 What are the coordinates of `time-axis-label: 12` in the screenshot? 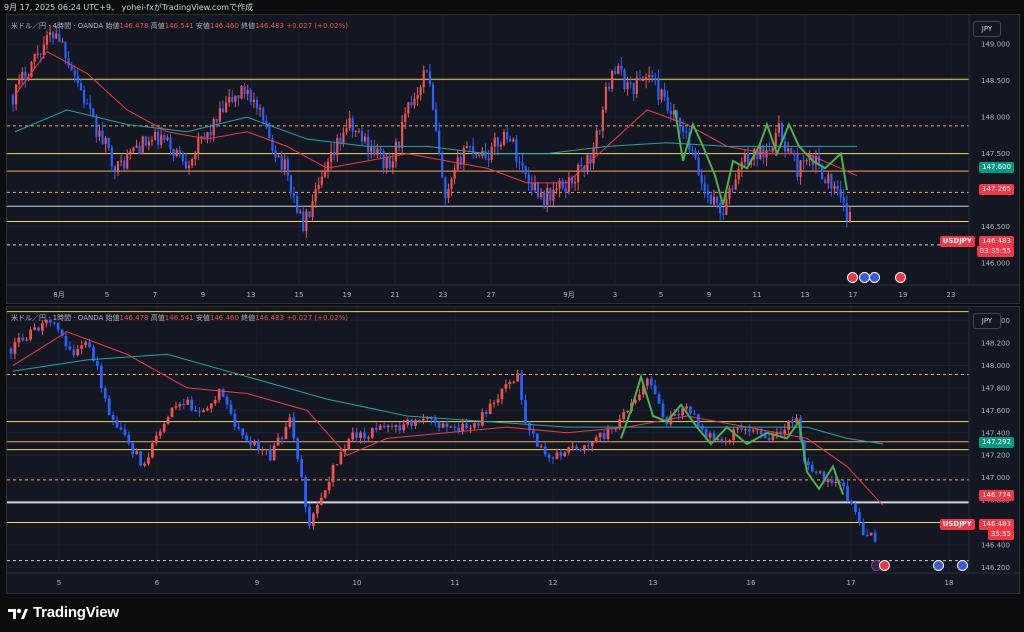 It's located at (553, 583).